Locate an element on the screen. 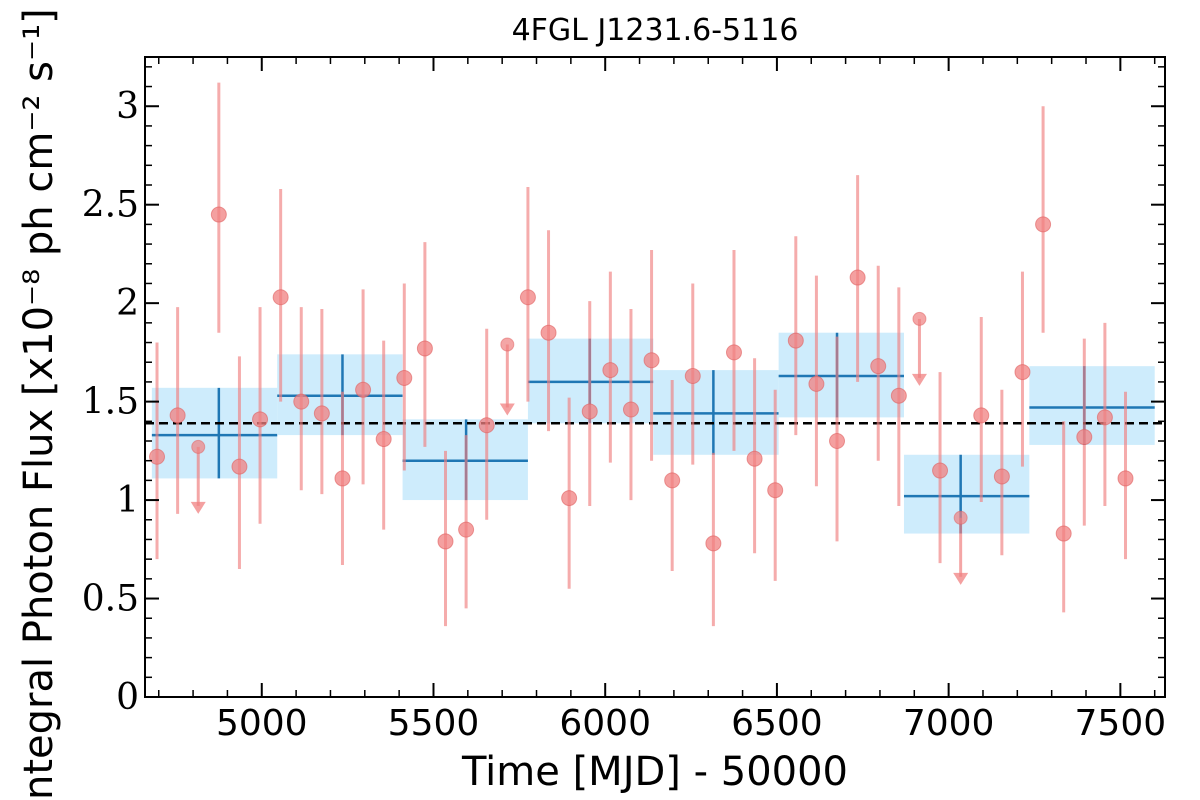 The height and width of the screenshot is (800, 1200). x-tick-label-3: 6500 is located at coordinates (777, 723).